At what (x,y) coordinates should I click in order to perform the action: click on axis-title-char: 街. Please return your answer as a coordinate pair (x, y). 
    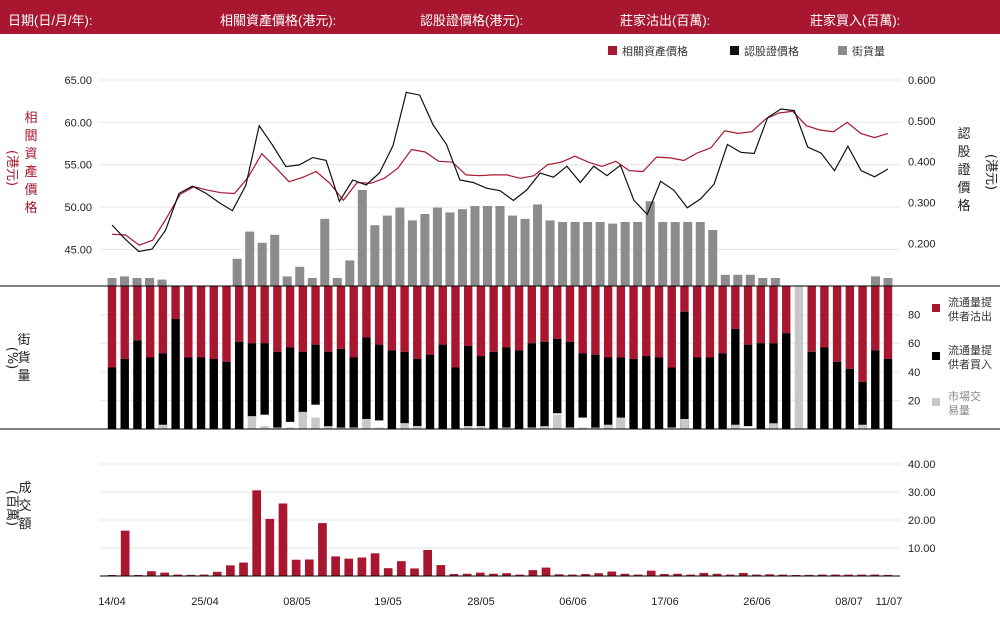
    Looking at the image, I should click on (23, 340).